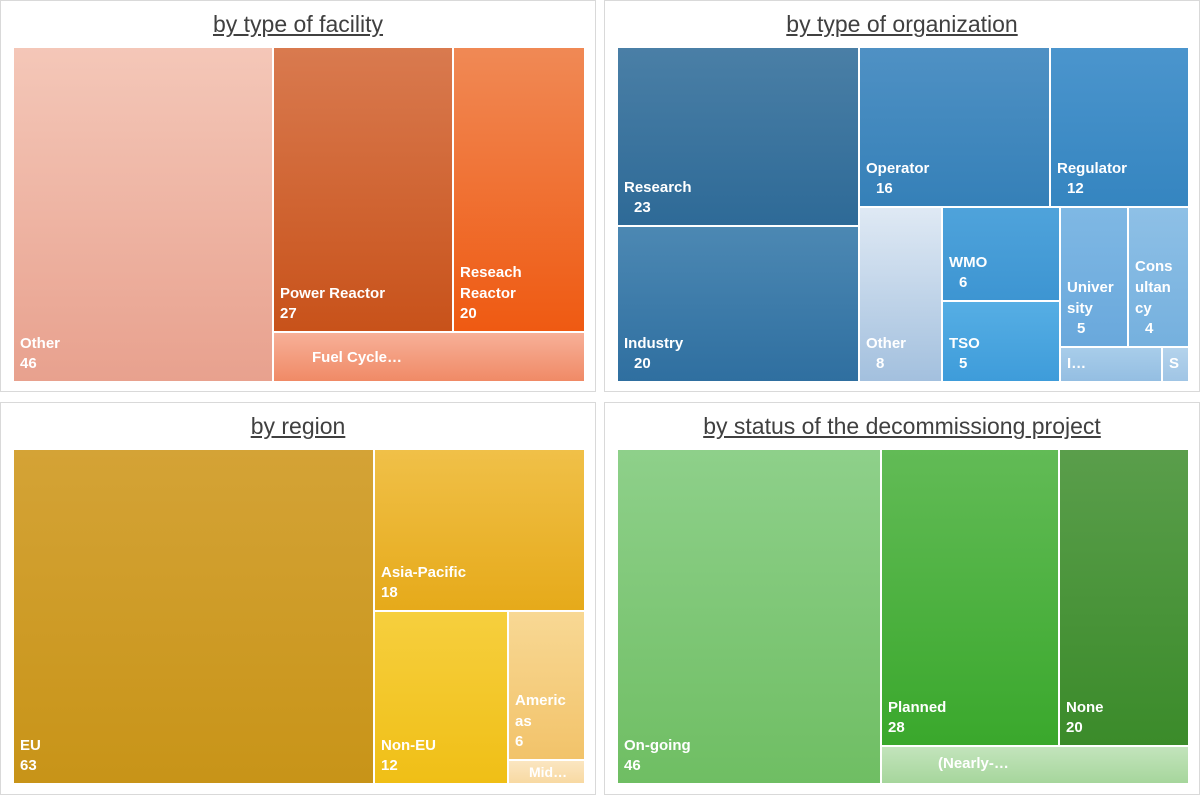 The width and height of the screenshot is (1200, 795). What do you see at coordinates (749, 616) in the screenshot?
I see `tile-on-going: On-going 46` at bounding box center [749, 616].